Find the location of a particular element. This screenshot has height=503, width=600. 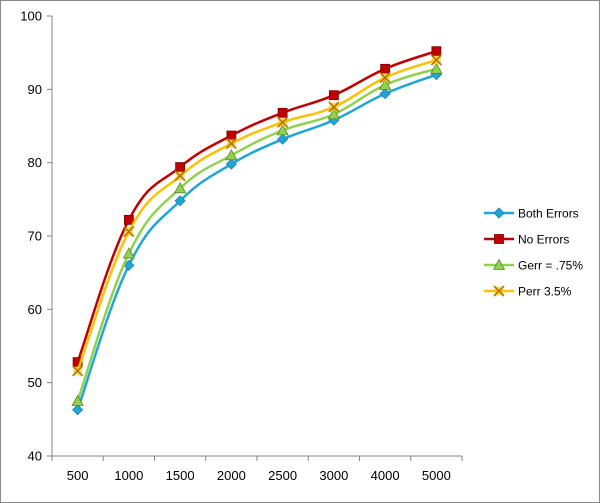

y-tick-label: 70 is located at coordinates (35, 236).